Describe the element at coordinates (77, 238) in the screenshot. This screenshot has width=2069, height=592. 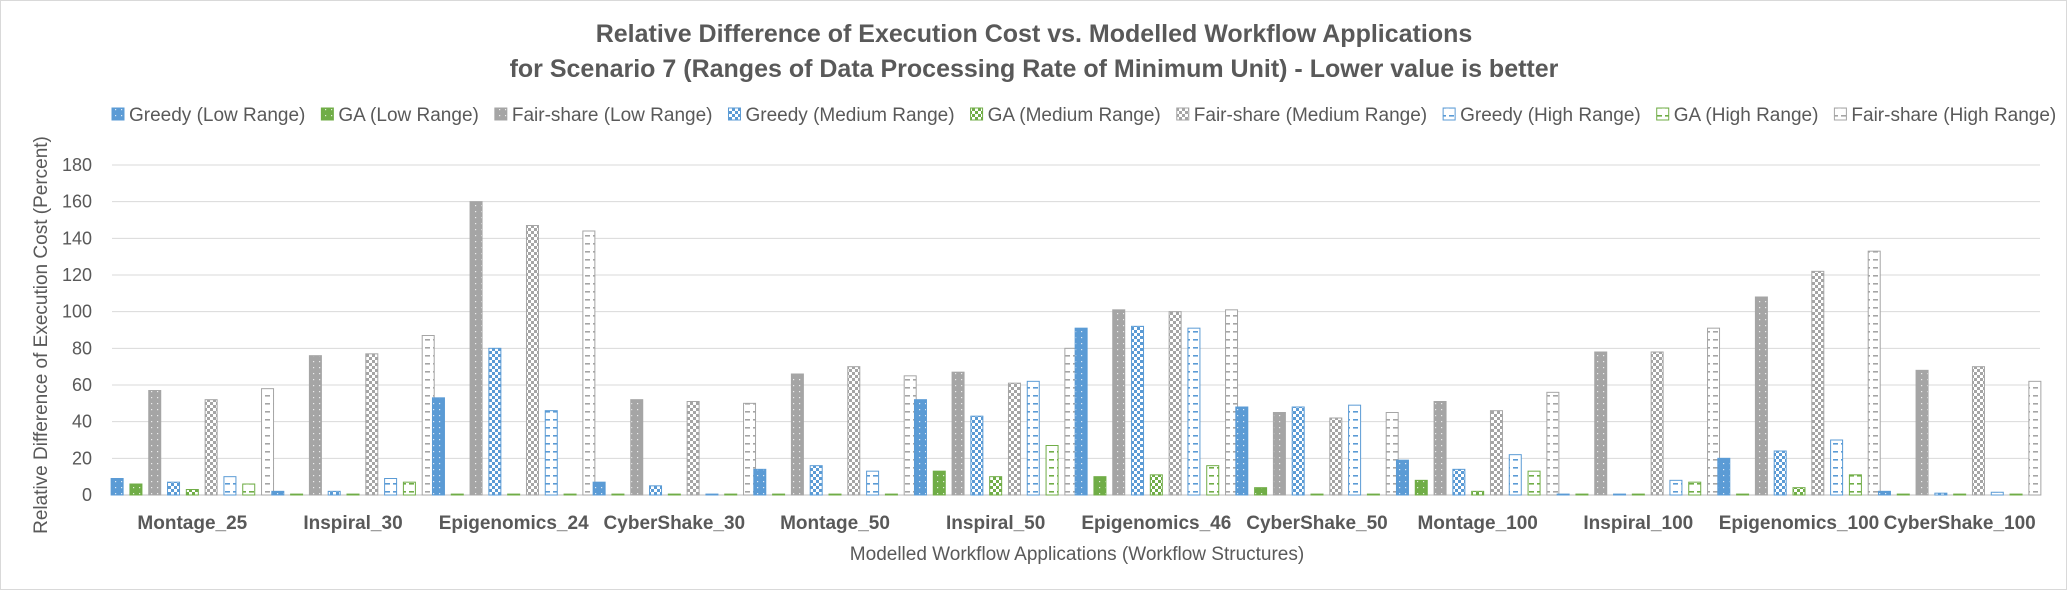
I see `y-tick-label: 140` at that location.